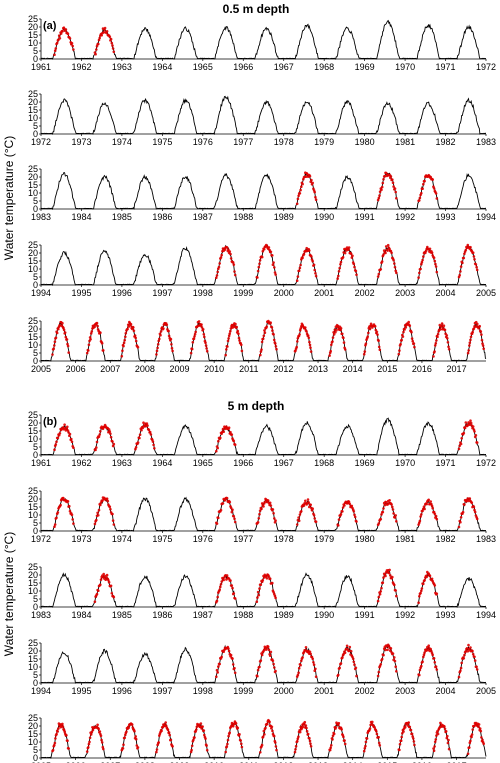 The width and height of the screenshot is (500, 763). I want to click on simulated-temperature-line, so click(263, 115).